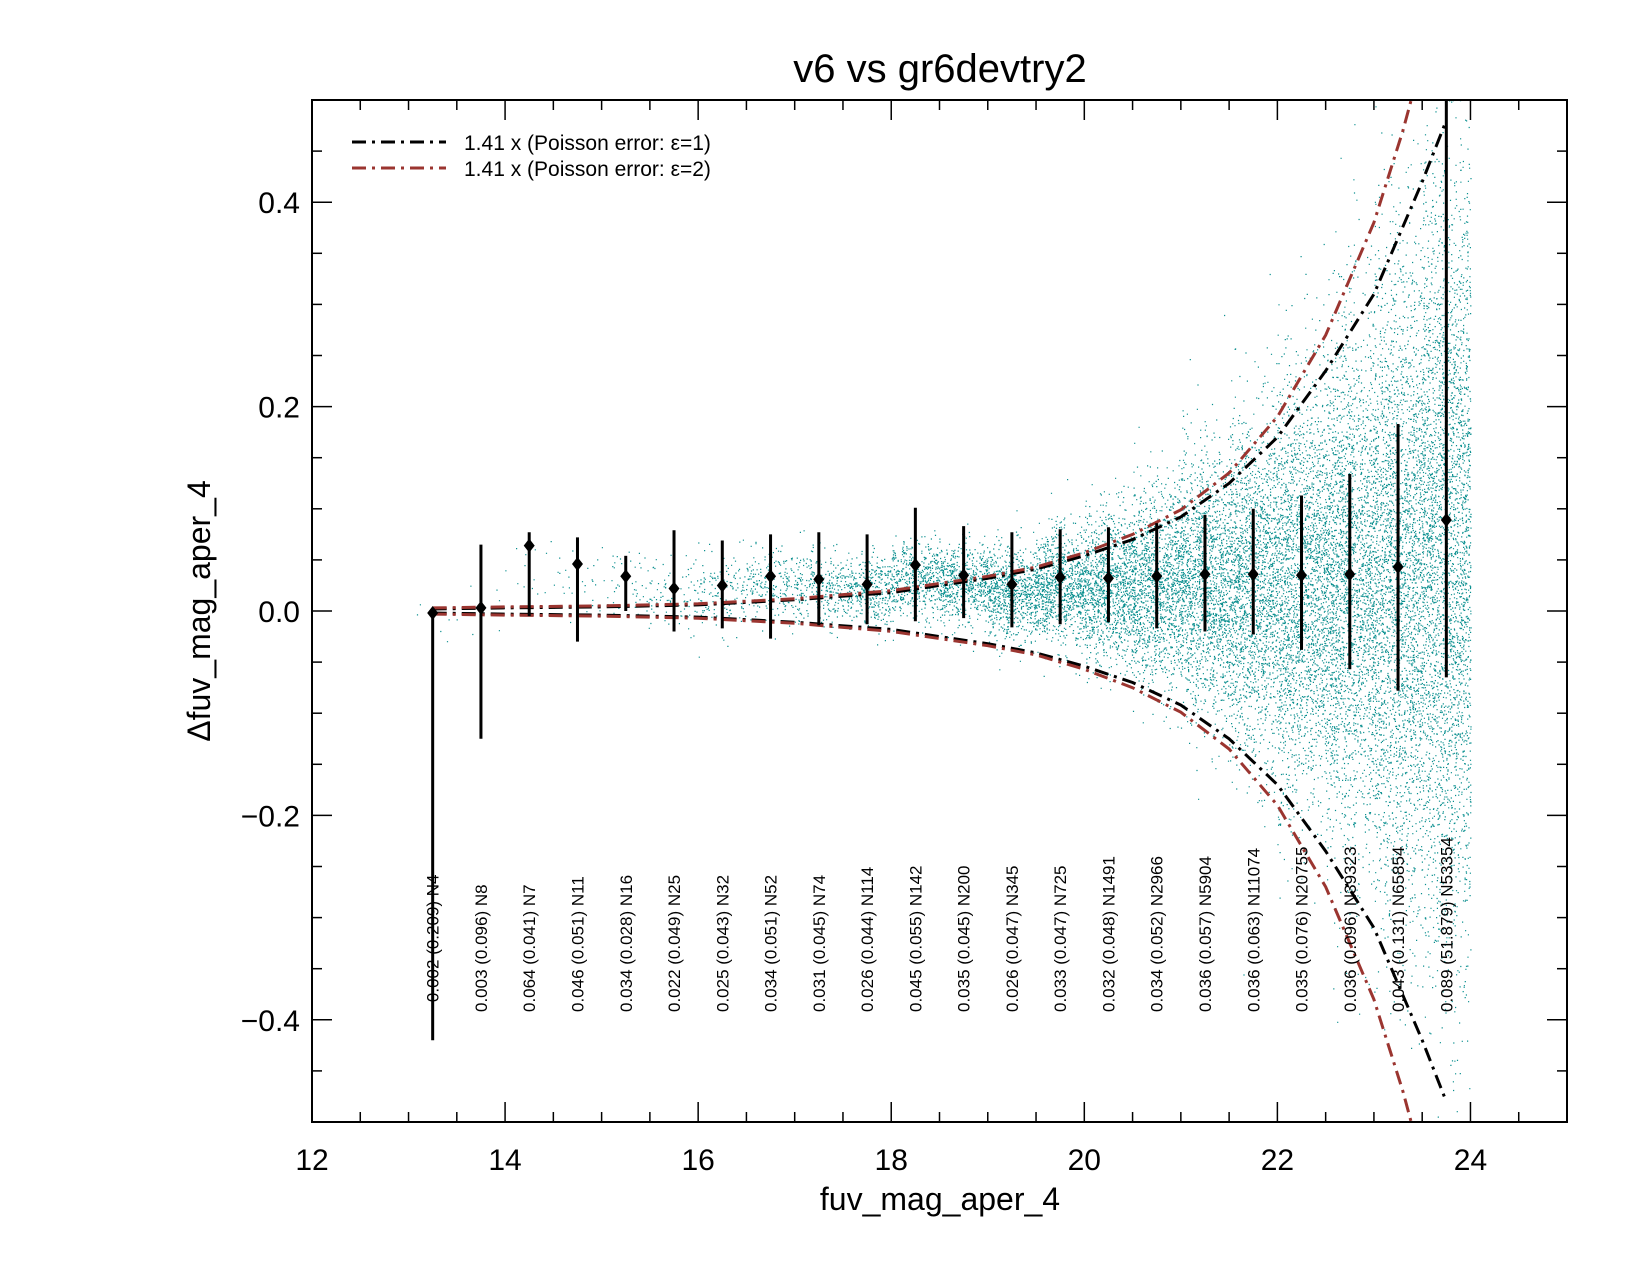  What do you see at coordinates (915, 939) in the screenshot?
I see `bin-label: 0.045 (0.055) N142` at bounding box center [915, 939].